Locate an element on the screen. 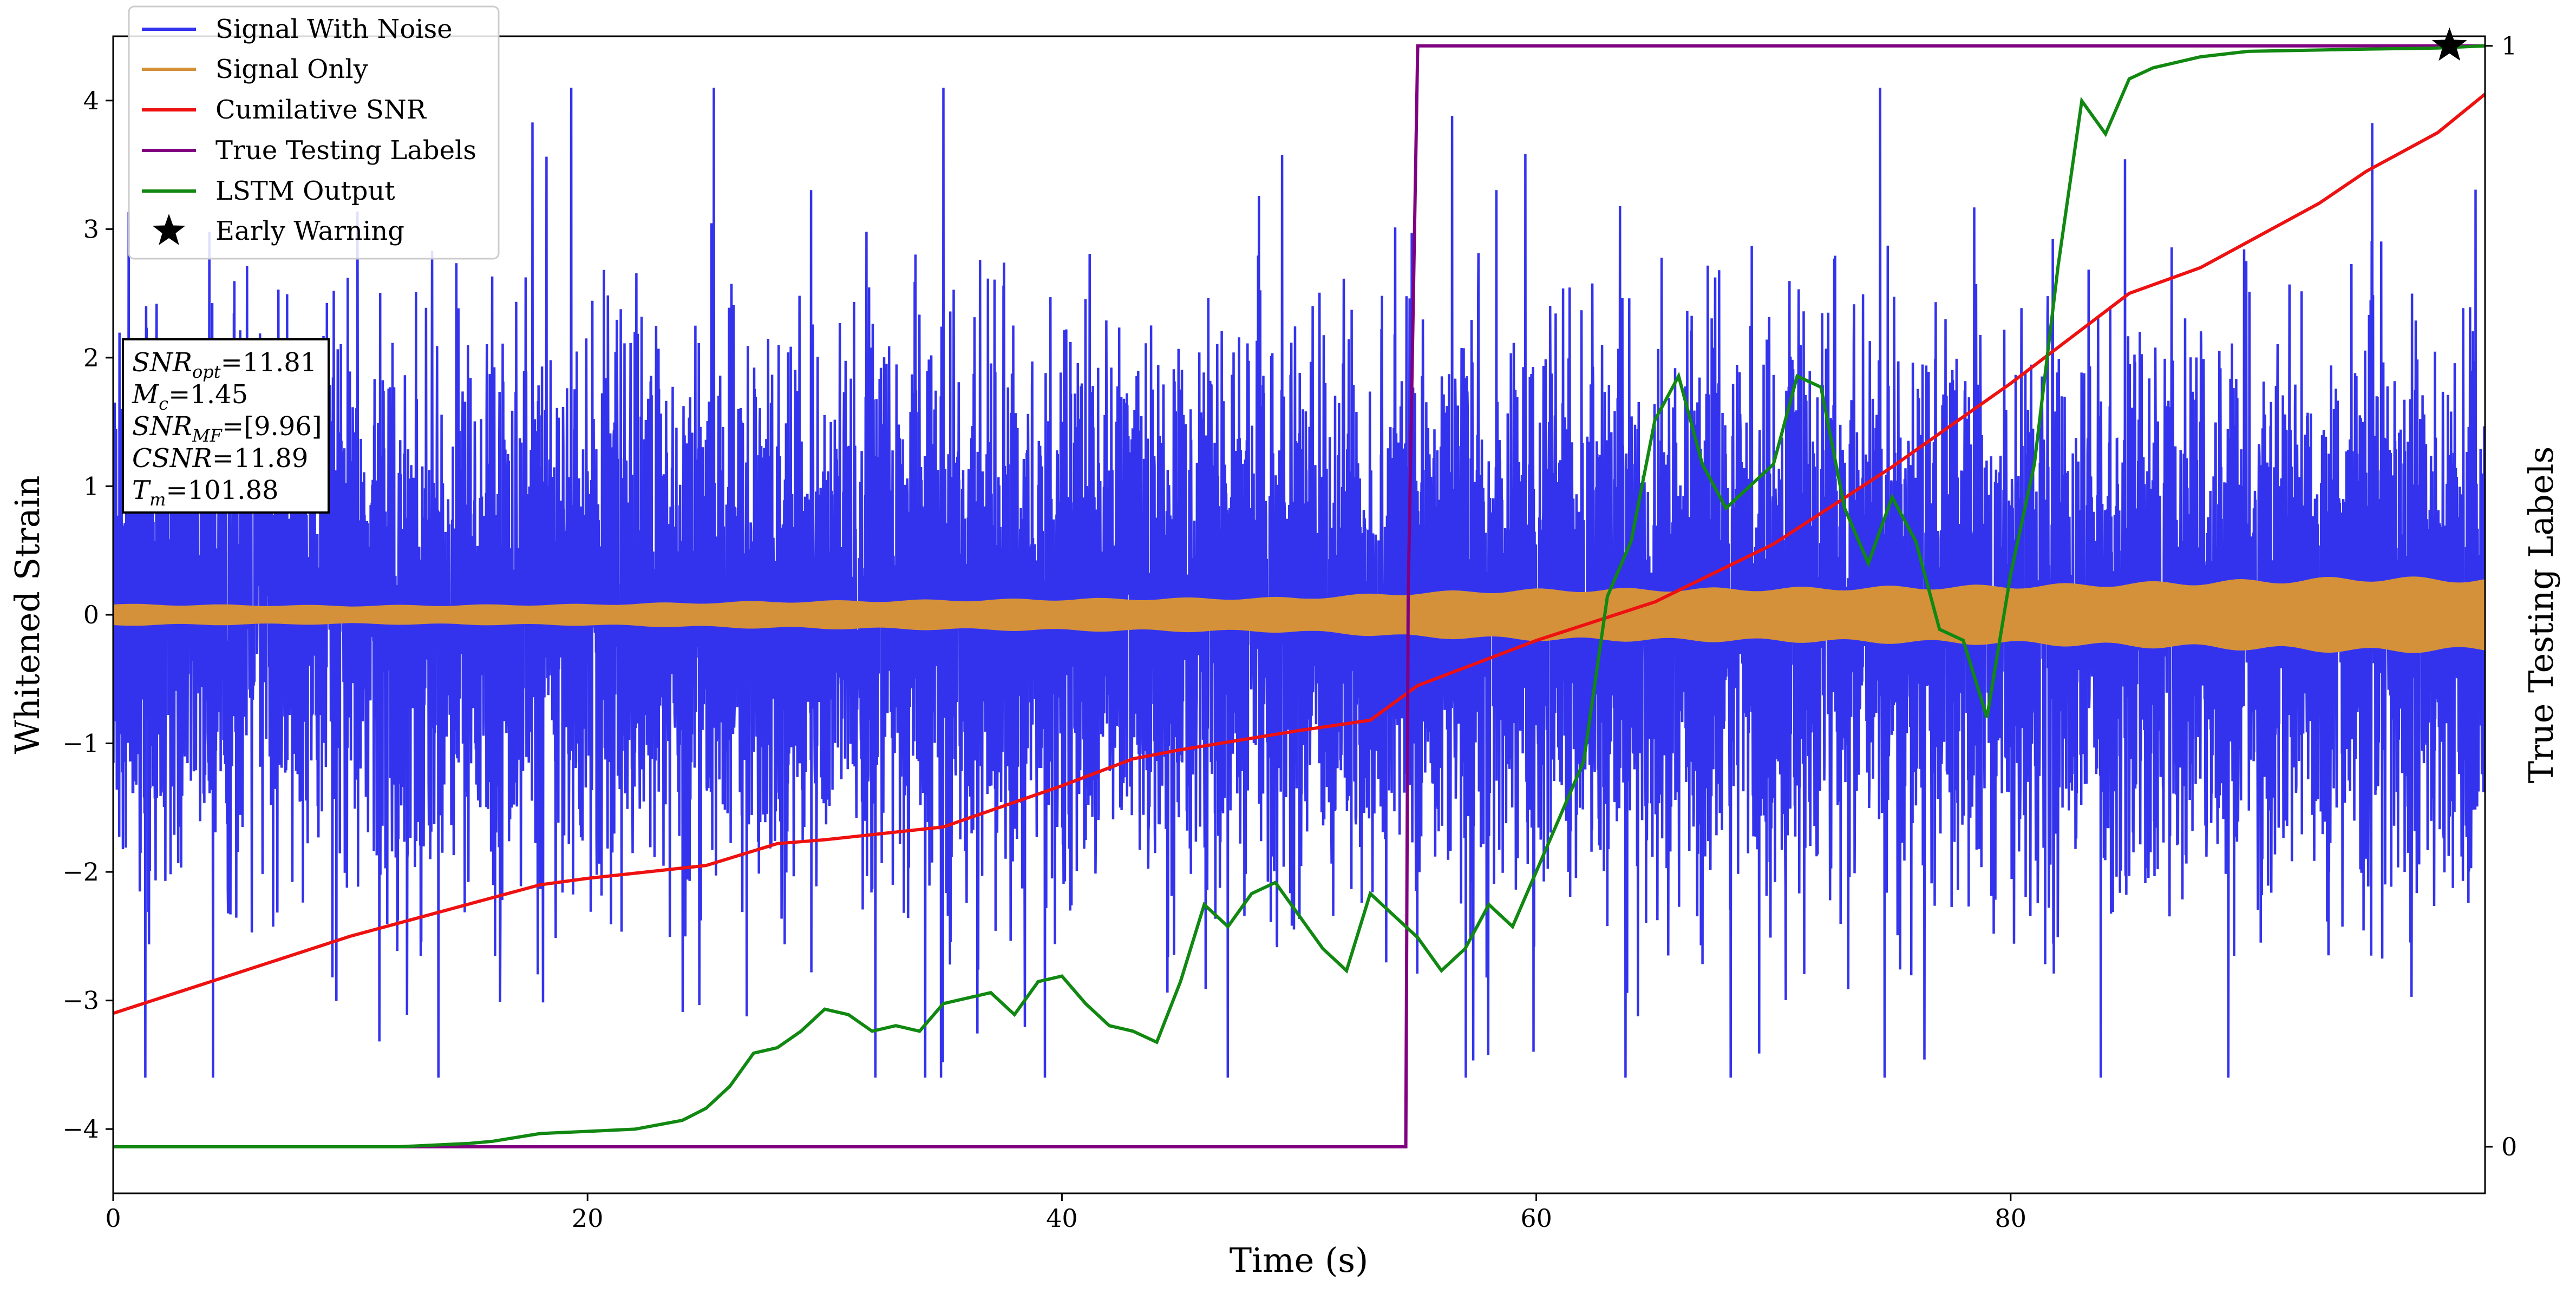 The height and width of the screenshot is (1294, 2576). y-tick-label: −1 is located at coordinates (80, 743).